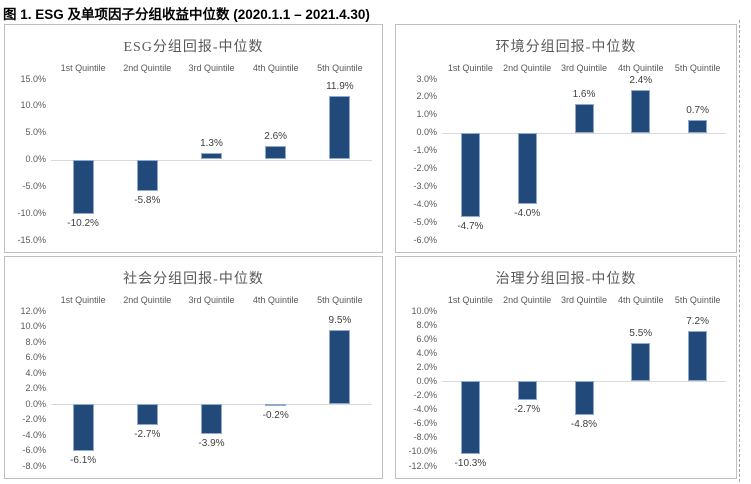  I want to click on data-label: -10.2%, so click(83, 224).